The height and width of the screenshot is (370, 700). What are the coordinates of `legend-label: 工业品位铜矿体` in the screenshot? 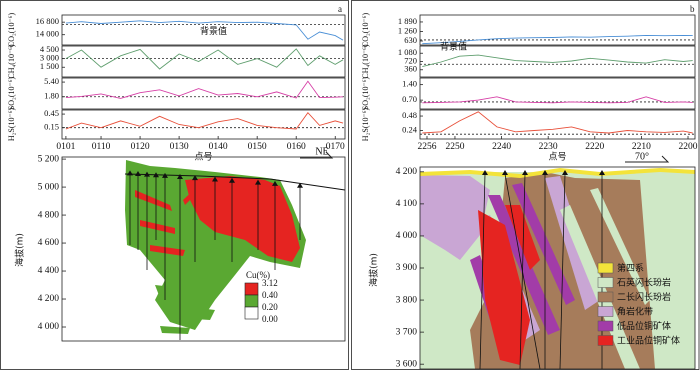 It's located at (648, 341).